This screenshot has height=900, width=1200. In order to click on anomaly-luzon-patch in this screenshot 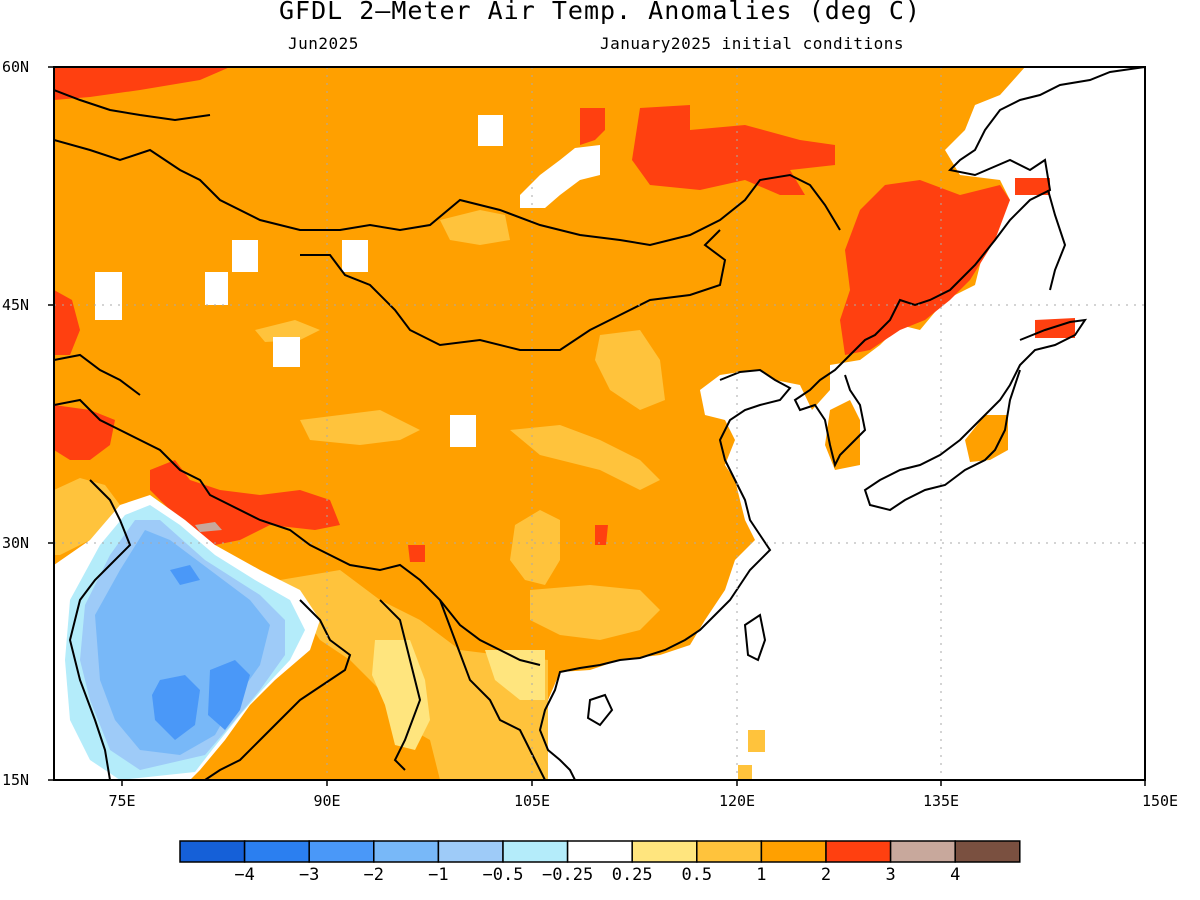, I will do `click(745, 772)`.